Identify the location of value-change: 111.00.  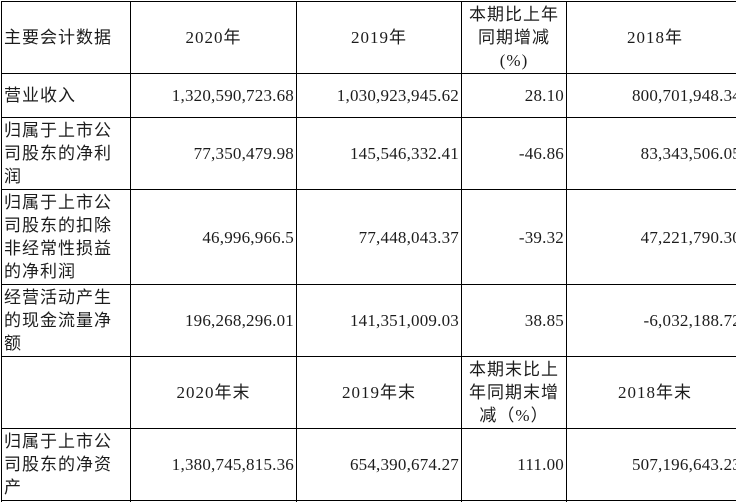
(514, 464).